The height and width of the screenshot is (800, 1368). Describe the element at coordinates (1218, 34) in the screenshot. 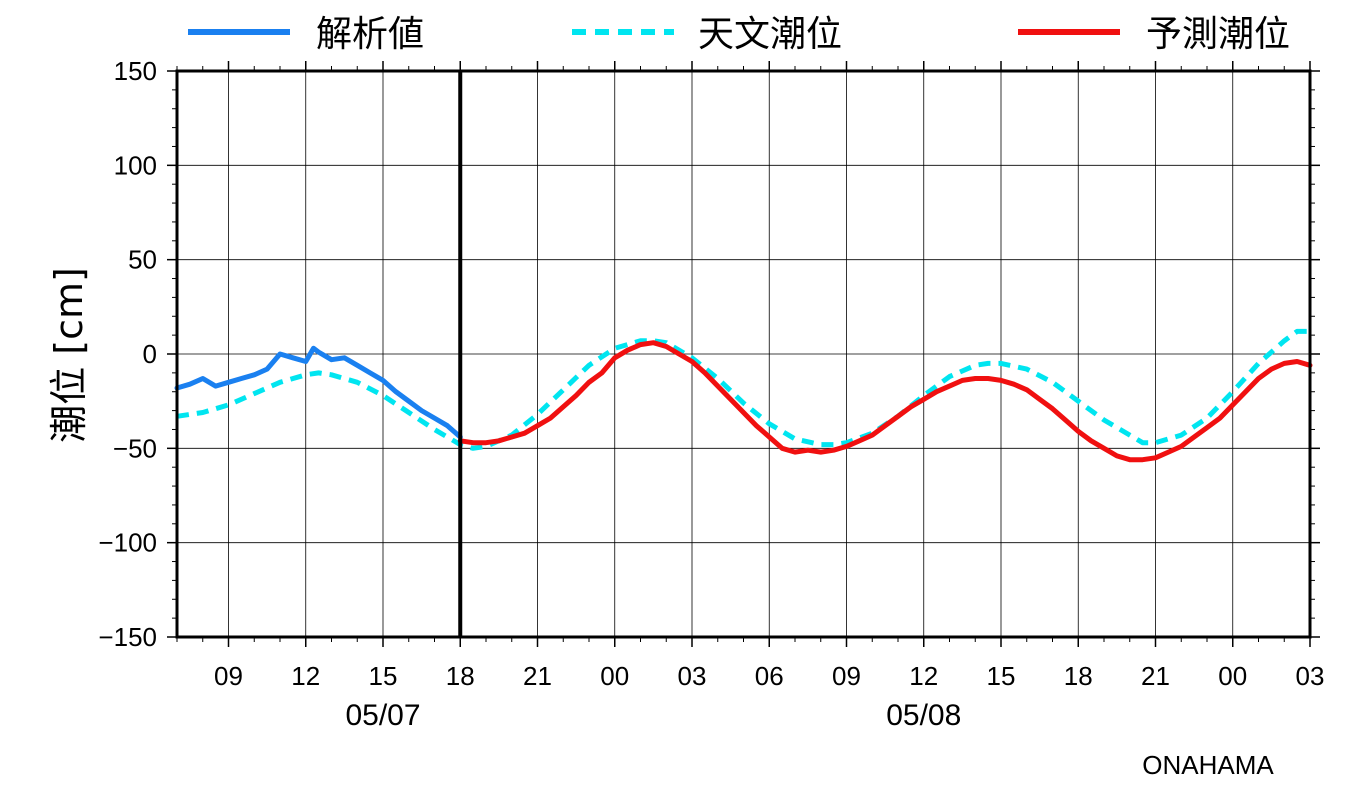

I see `legend-label-predicted: 予測潮位` at that location.